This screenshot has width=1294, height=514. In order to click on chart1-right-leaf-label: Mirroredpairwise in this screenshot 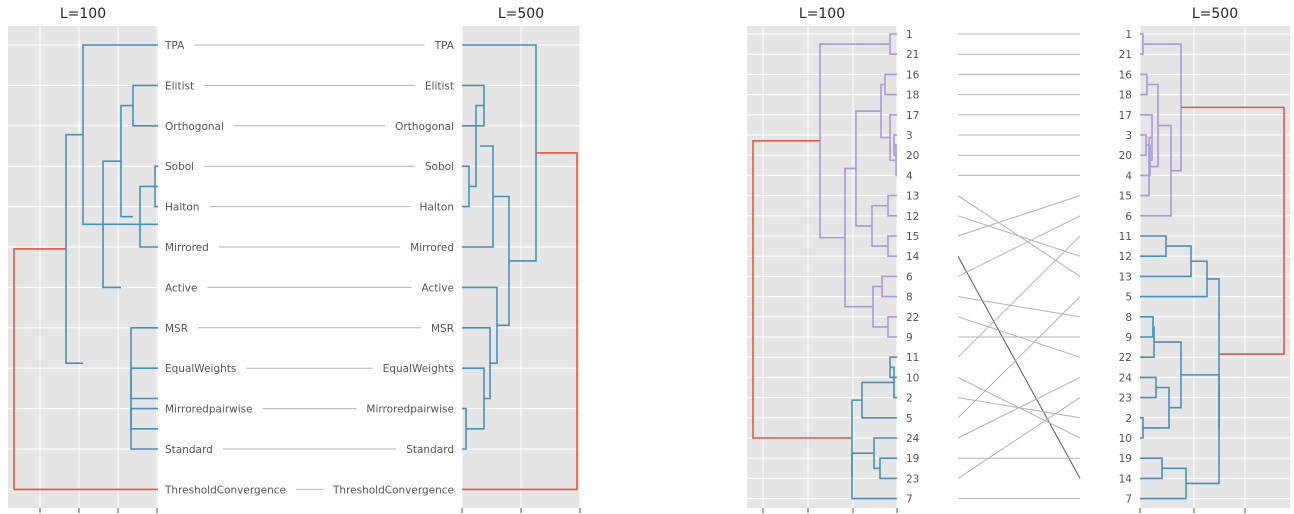, I will do `click(410, 410)`.